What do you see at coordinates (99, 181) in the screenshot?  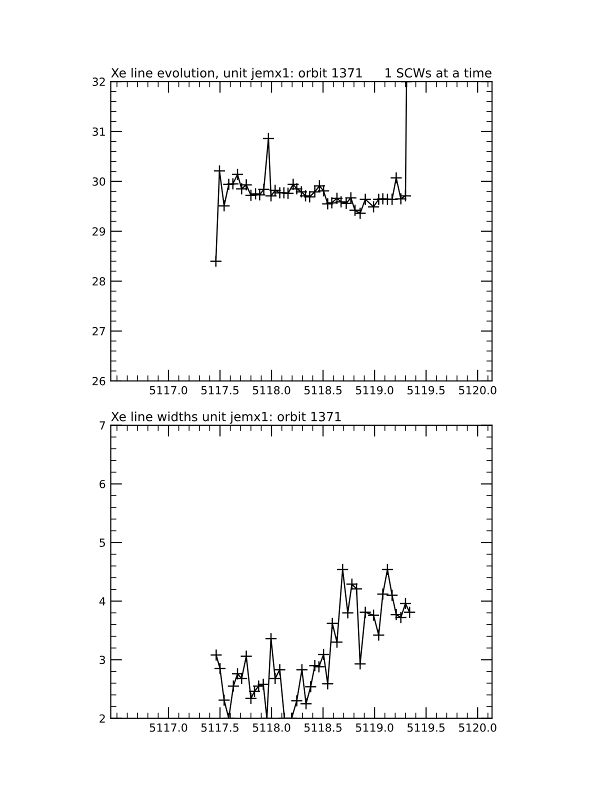 I see `y-tick-label: 30` at bounding box center [99, 181].